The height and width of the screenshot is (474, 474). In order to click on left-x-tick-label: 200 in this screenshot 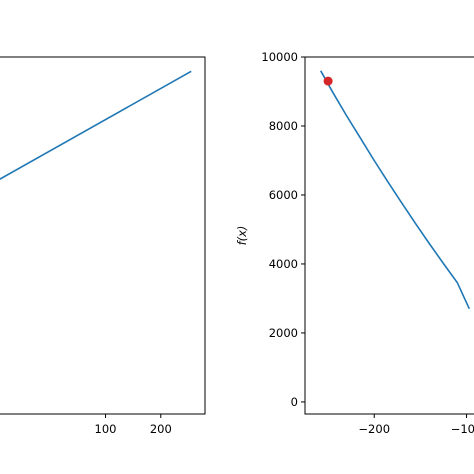, I will do `click(161, 429)`.